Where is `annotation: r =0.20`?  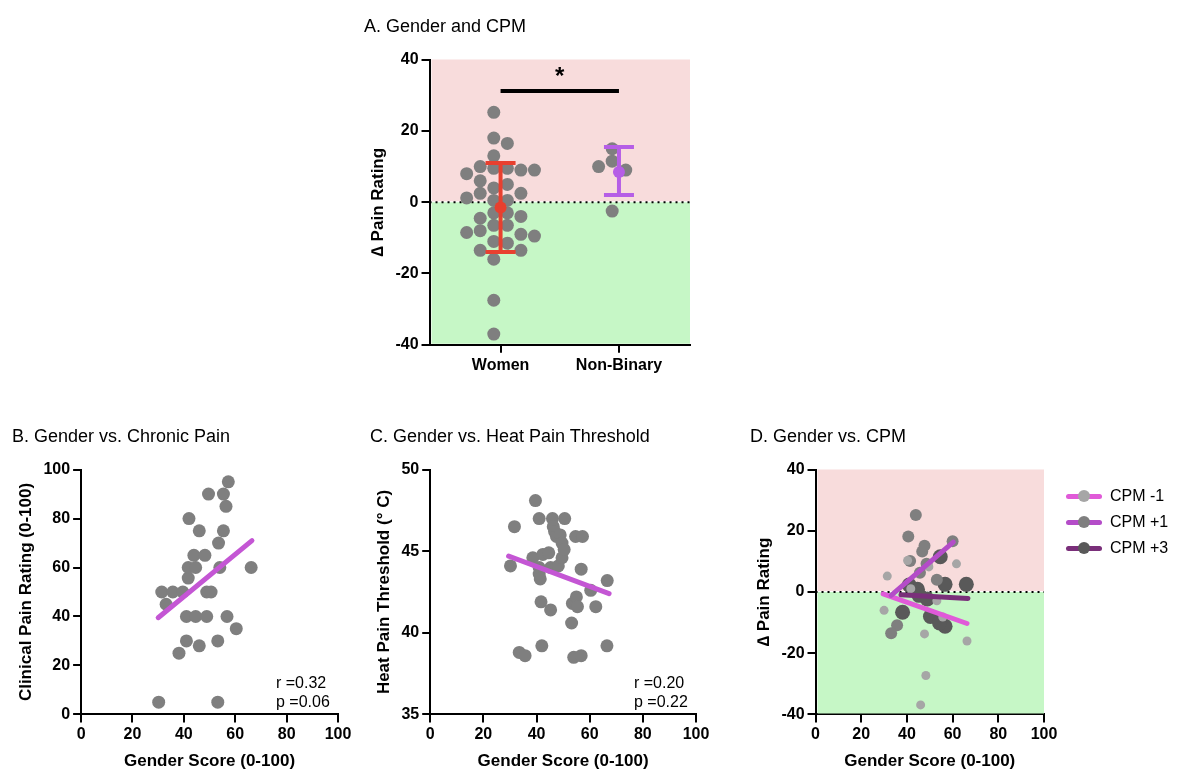 annotation: r =0.20 is located at coordinates (659, 682).